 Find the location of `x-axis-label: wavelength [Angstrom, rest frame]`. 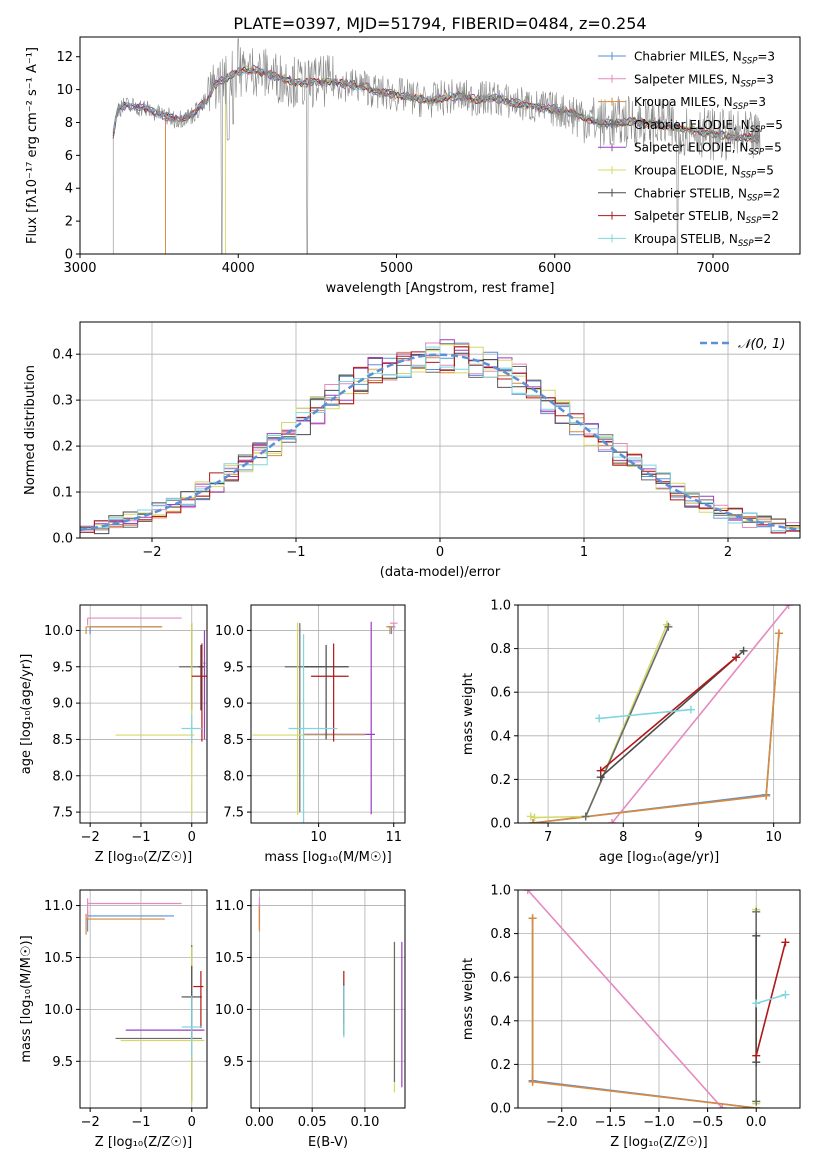

x-axis-label: wavelength [Angstrom, rest frame] is located at coordinates (440, 288).